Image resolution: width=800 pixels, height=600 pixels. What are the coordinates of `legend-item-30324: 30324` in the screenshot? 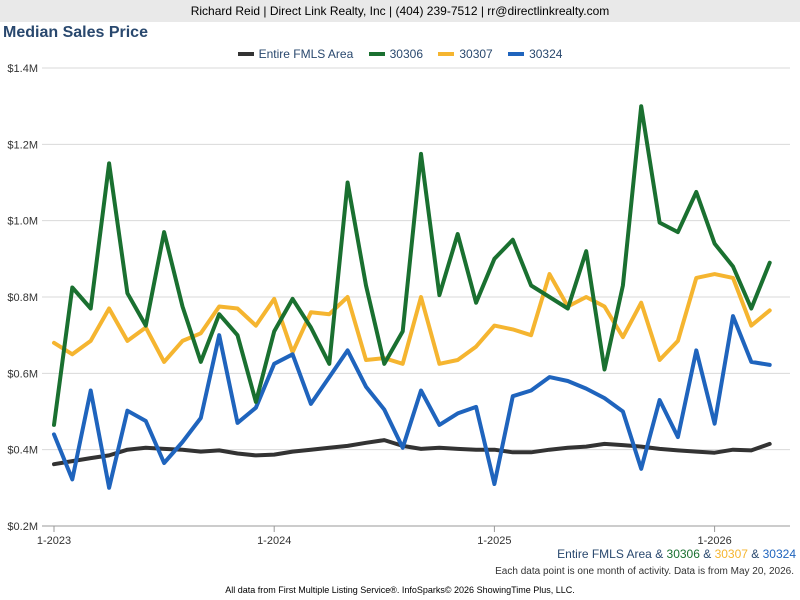 It's located at (535, 54).